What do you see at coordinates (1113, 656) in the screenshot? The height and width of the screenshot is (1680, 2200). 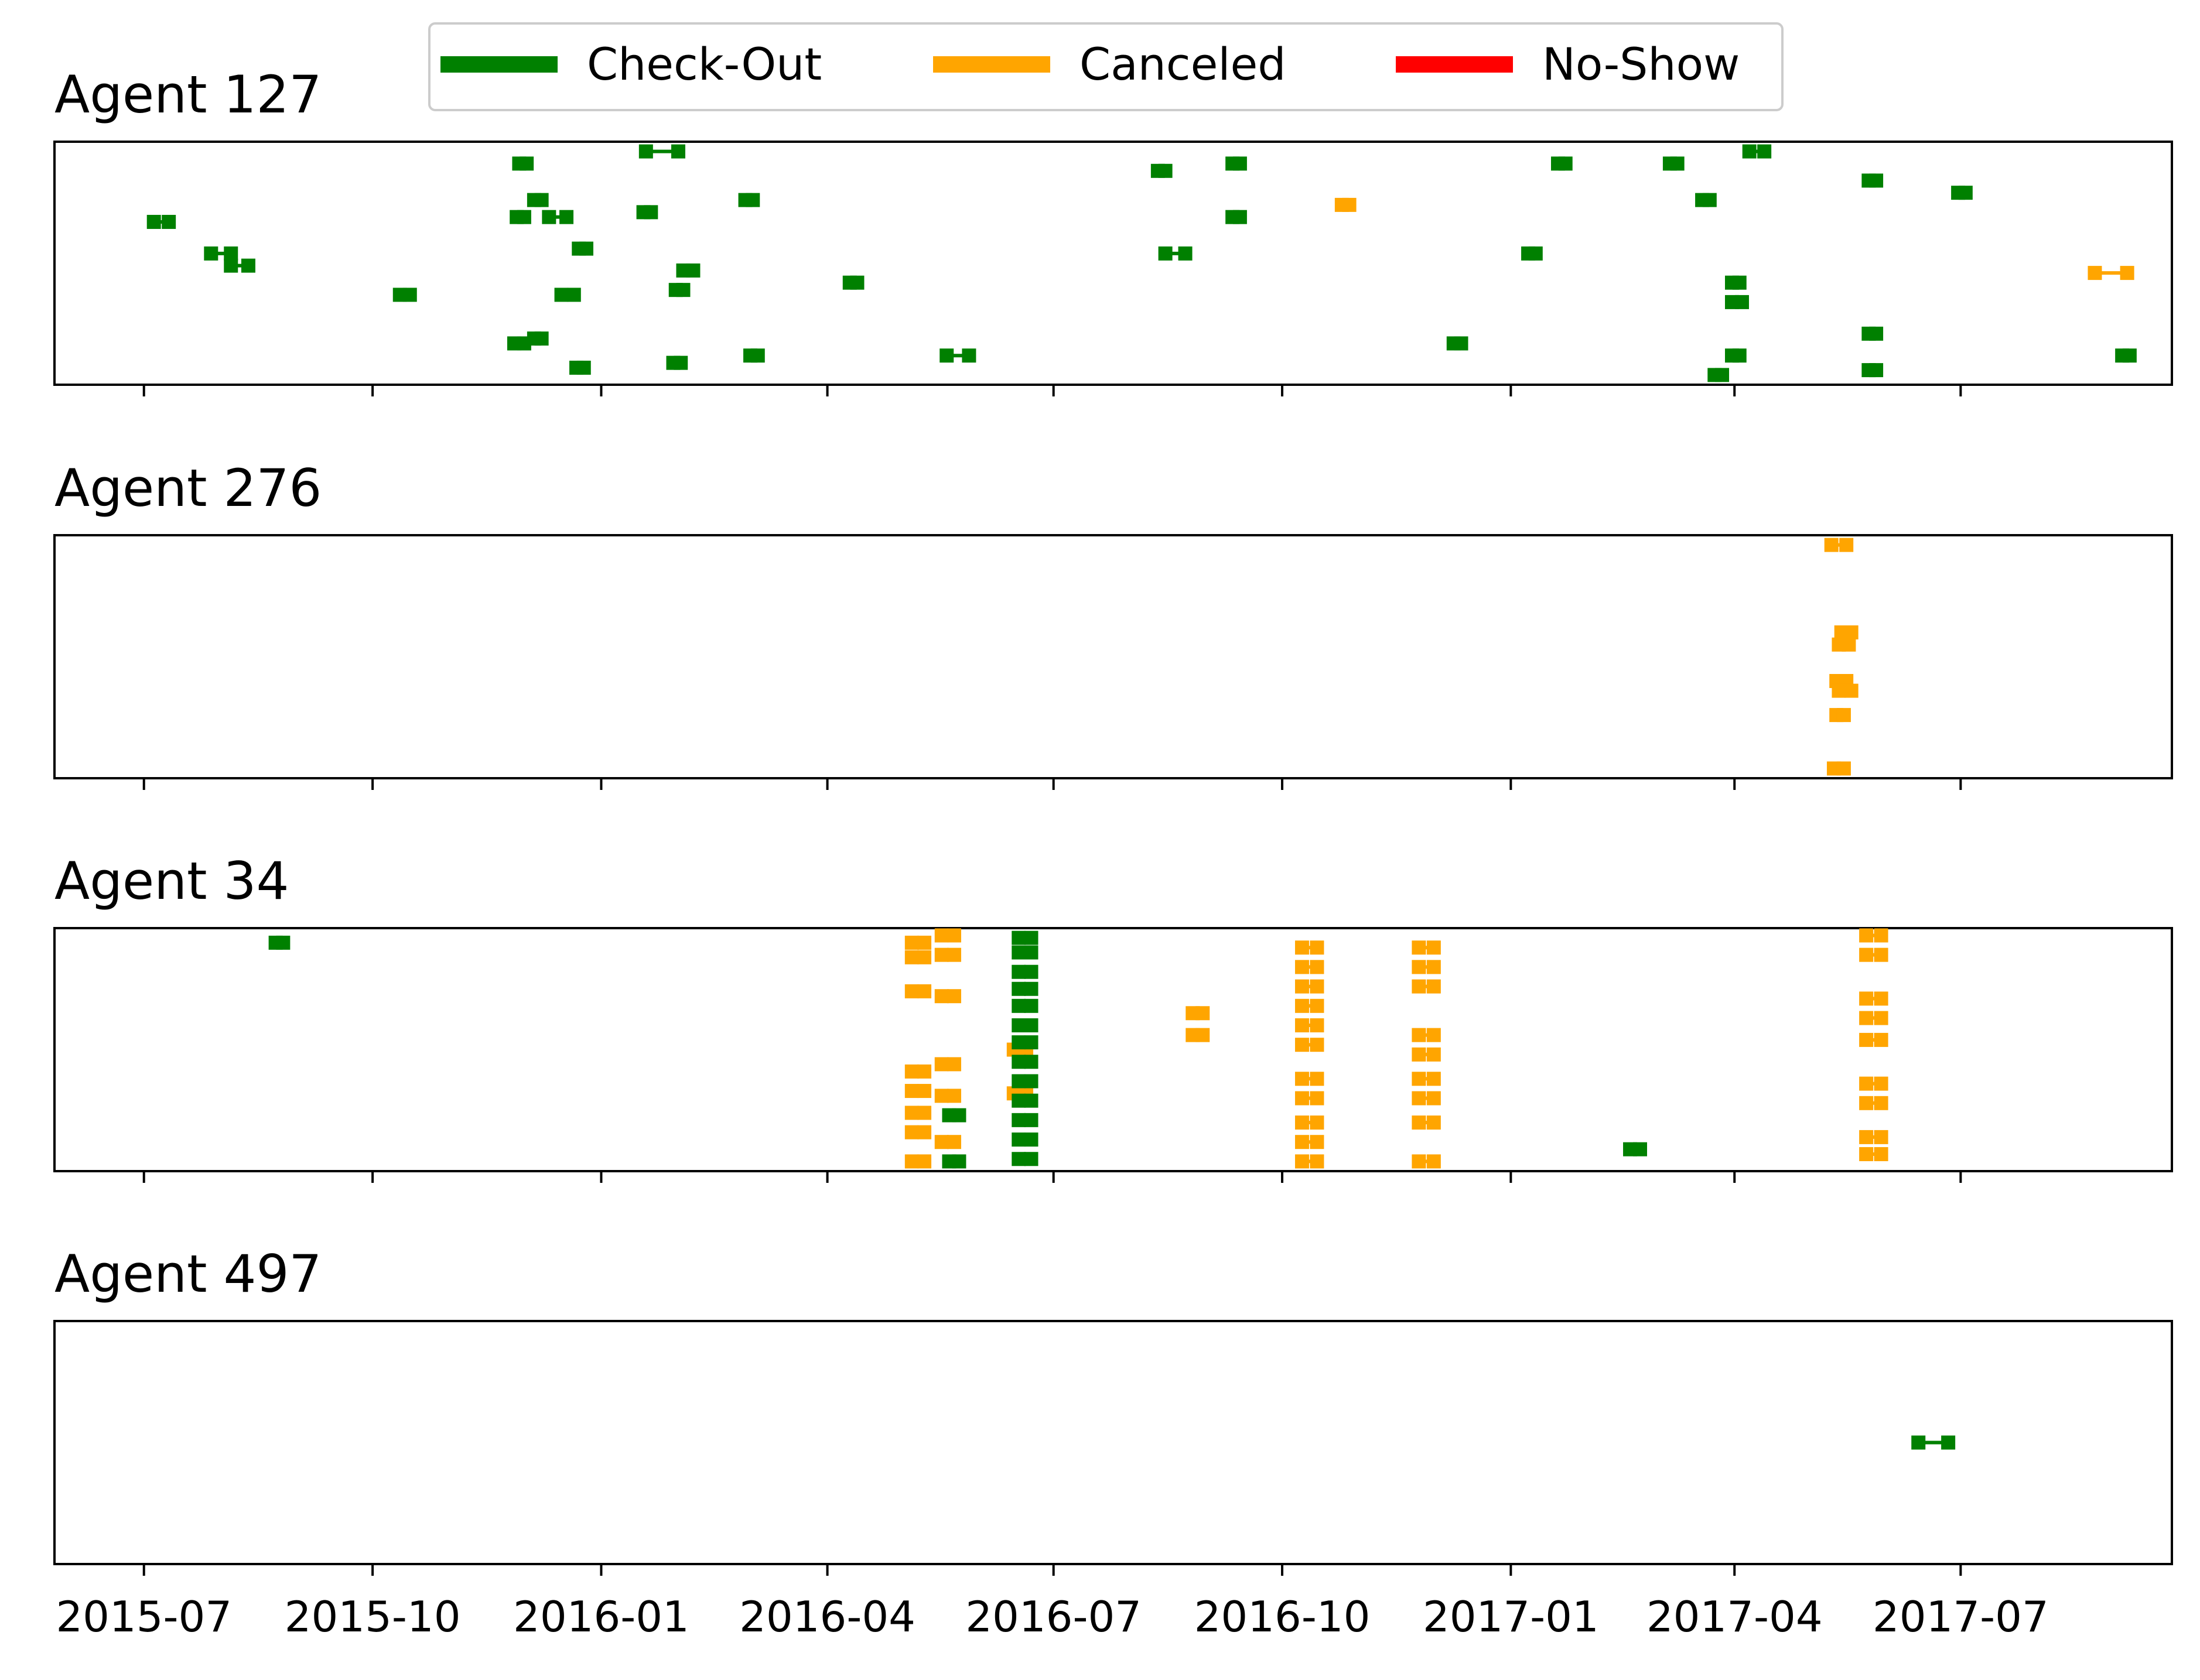 I see `axes-frame` at bounding box center [1113, 656].